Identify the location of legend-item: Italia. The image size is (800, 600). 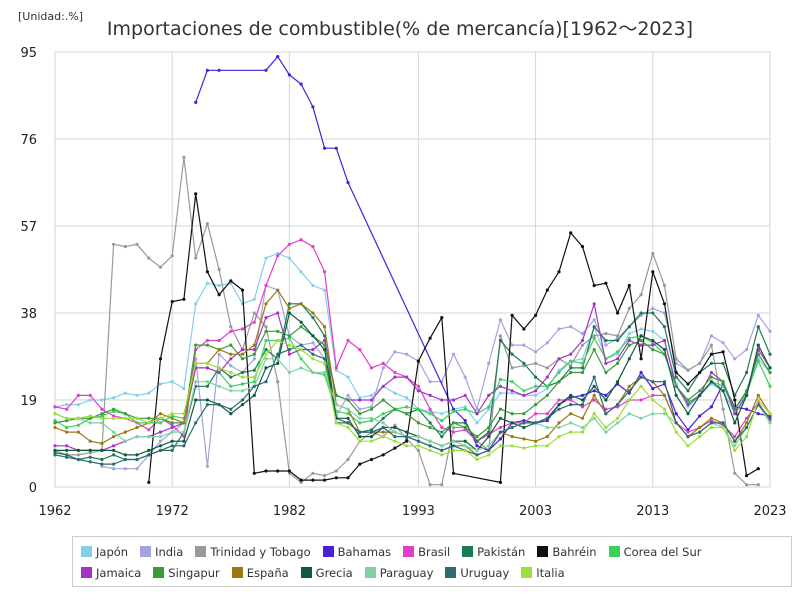
(543, 572).